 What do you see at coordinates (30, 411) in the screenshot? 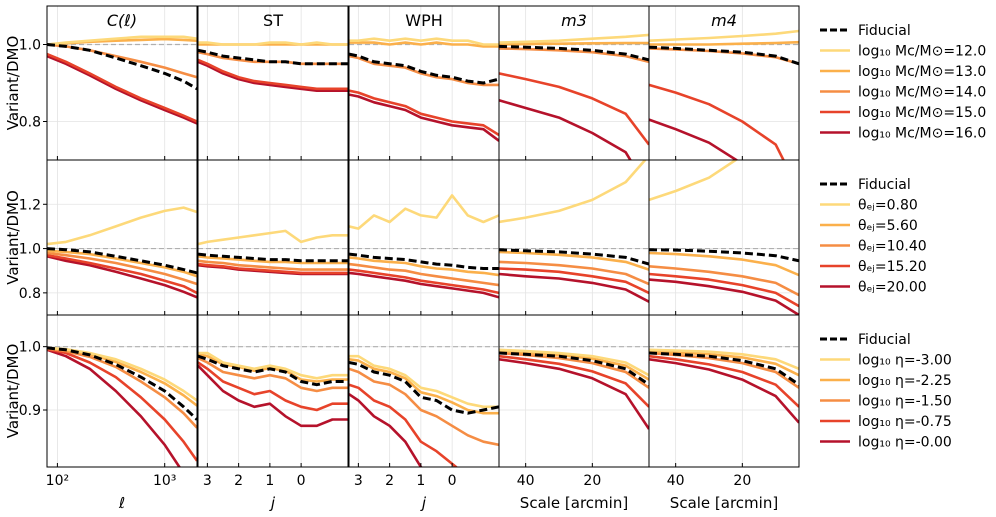
I see `y-tick-label: 0.9` at bounding box center [30, 411].